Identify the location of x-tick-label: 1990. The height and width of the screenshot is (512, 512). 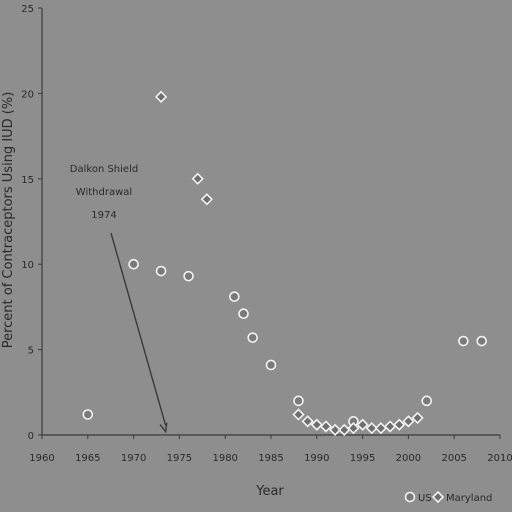
(316, 458).